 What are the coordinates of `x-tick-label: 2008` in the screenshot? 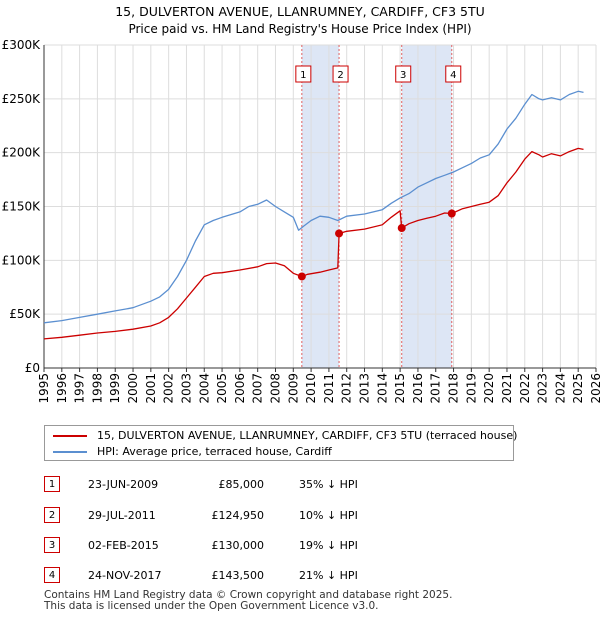 It's located at (275, 388).